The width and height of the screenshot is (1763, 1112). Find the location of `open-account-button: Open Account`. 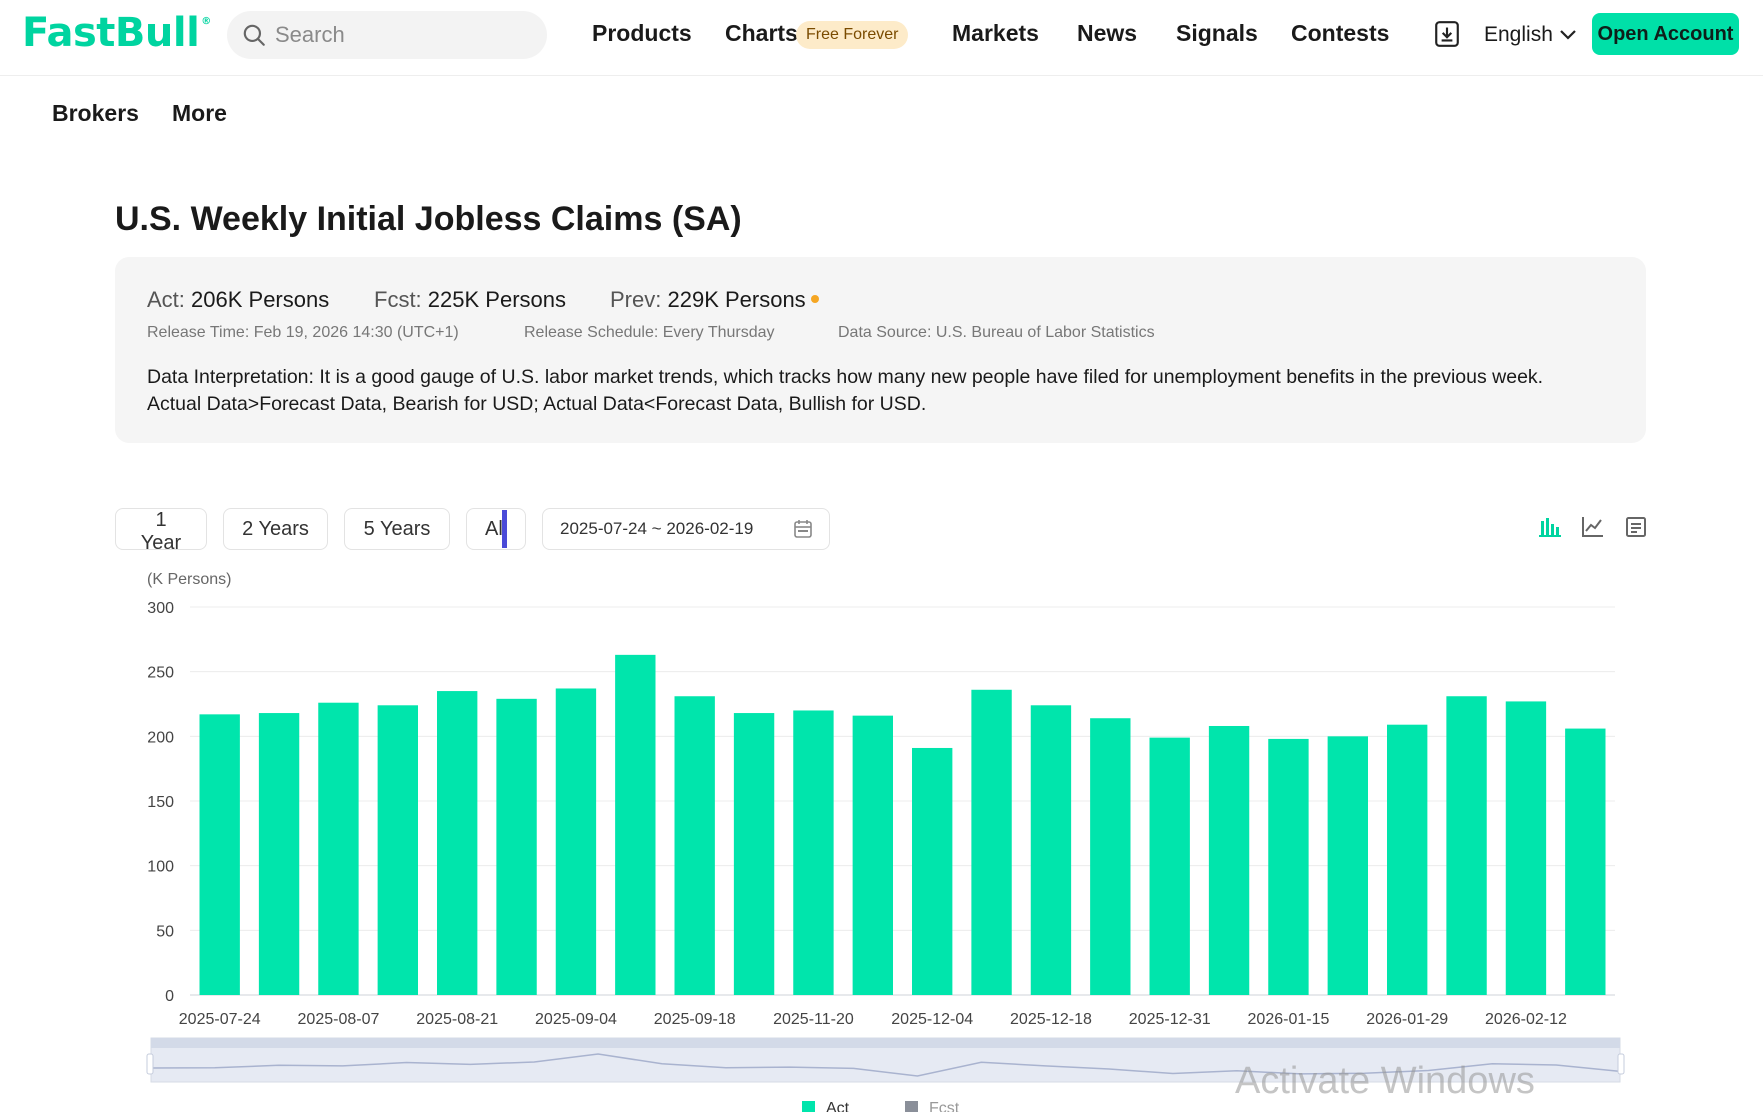

open-account-button: Open Account is located at coordinates (1665, 34).